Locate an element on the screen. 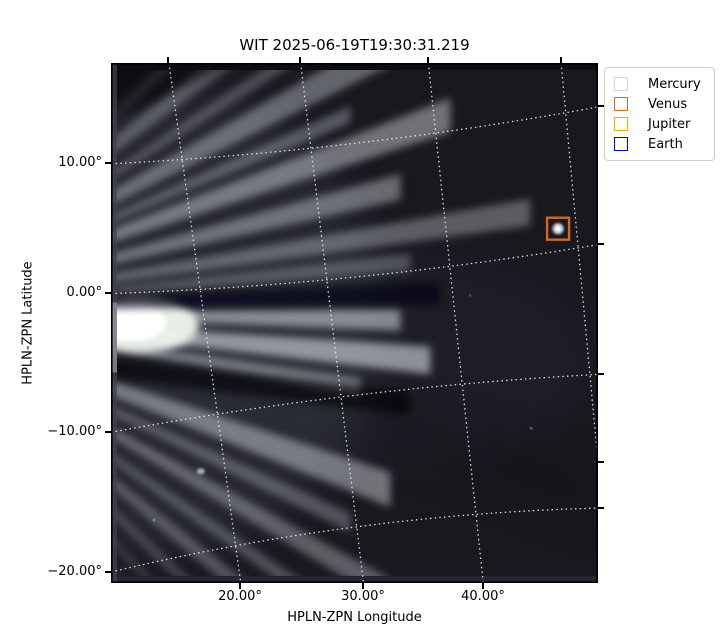 The height and width of the screenshot is (640, 720). x-tick-label: 20.00° is located at coordinates (240, 596).